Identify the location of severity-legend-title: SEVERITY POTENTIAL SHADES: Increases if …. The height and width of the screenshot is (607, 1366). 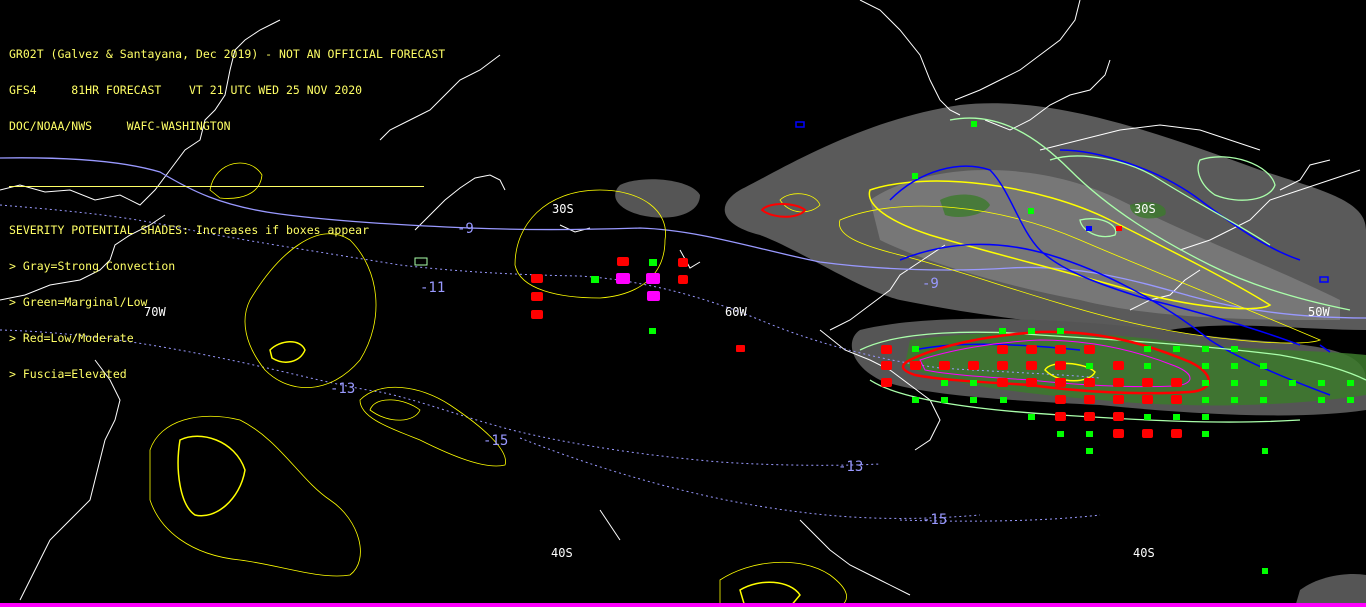
(189, 230).